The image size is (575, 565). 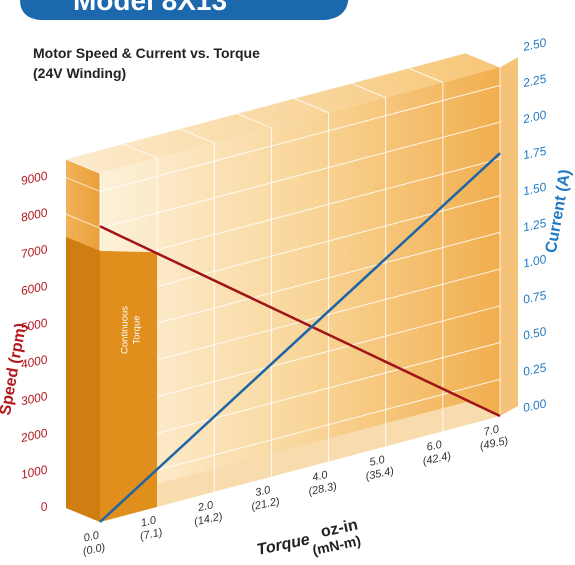 I want to click on torque-tick-primary: 1.0, so click(x=149, y=521).